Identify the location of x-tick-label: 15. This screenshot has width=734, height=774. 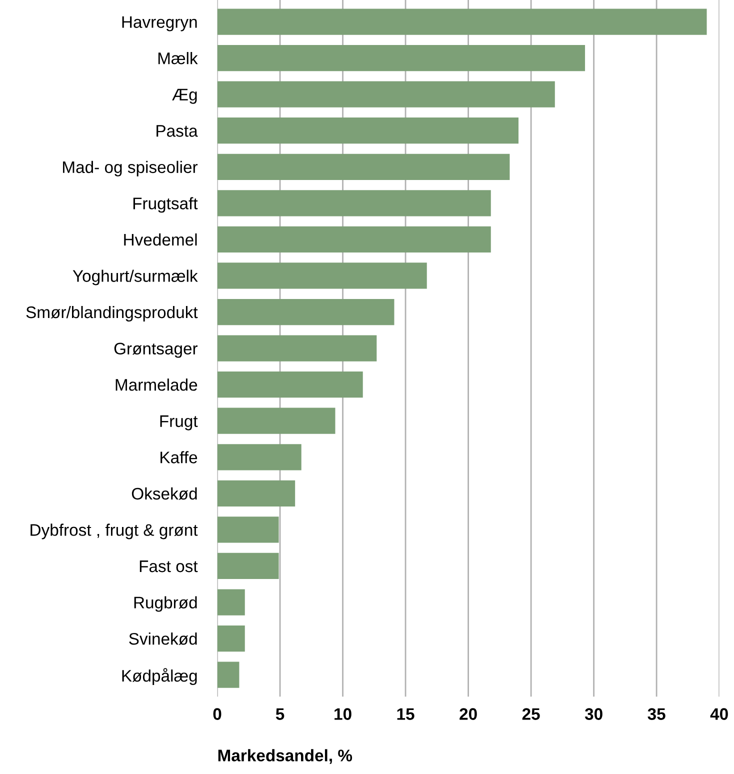
(405, 714).